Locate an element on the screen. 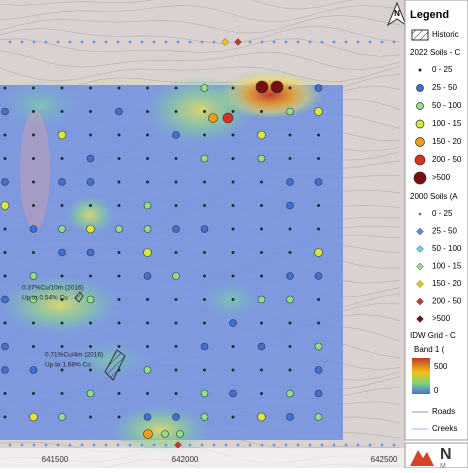  logo-sub: M is located at coordinates (443, 465).